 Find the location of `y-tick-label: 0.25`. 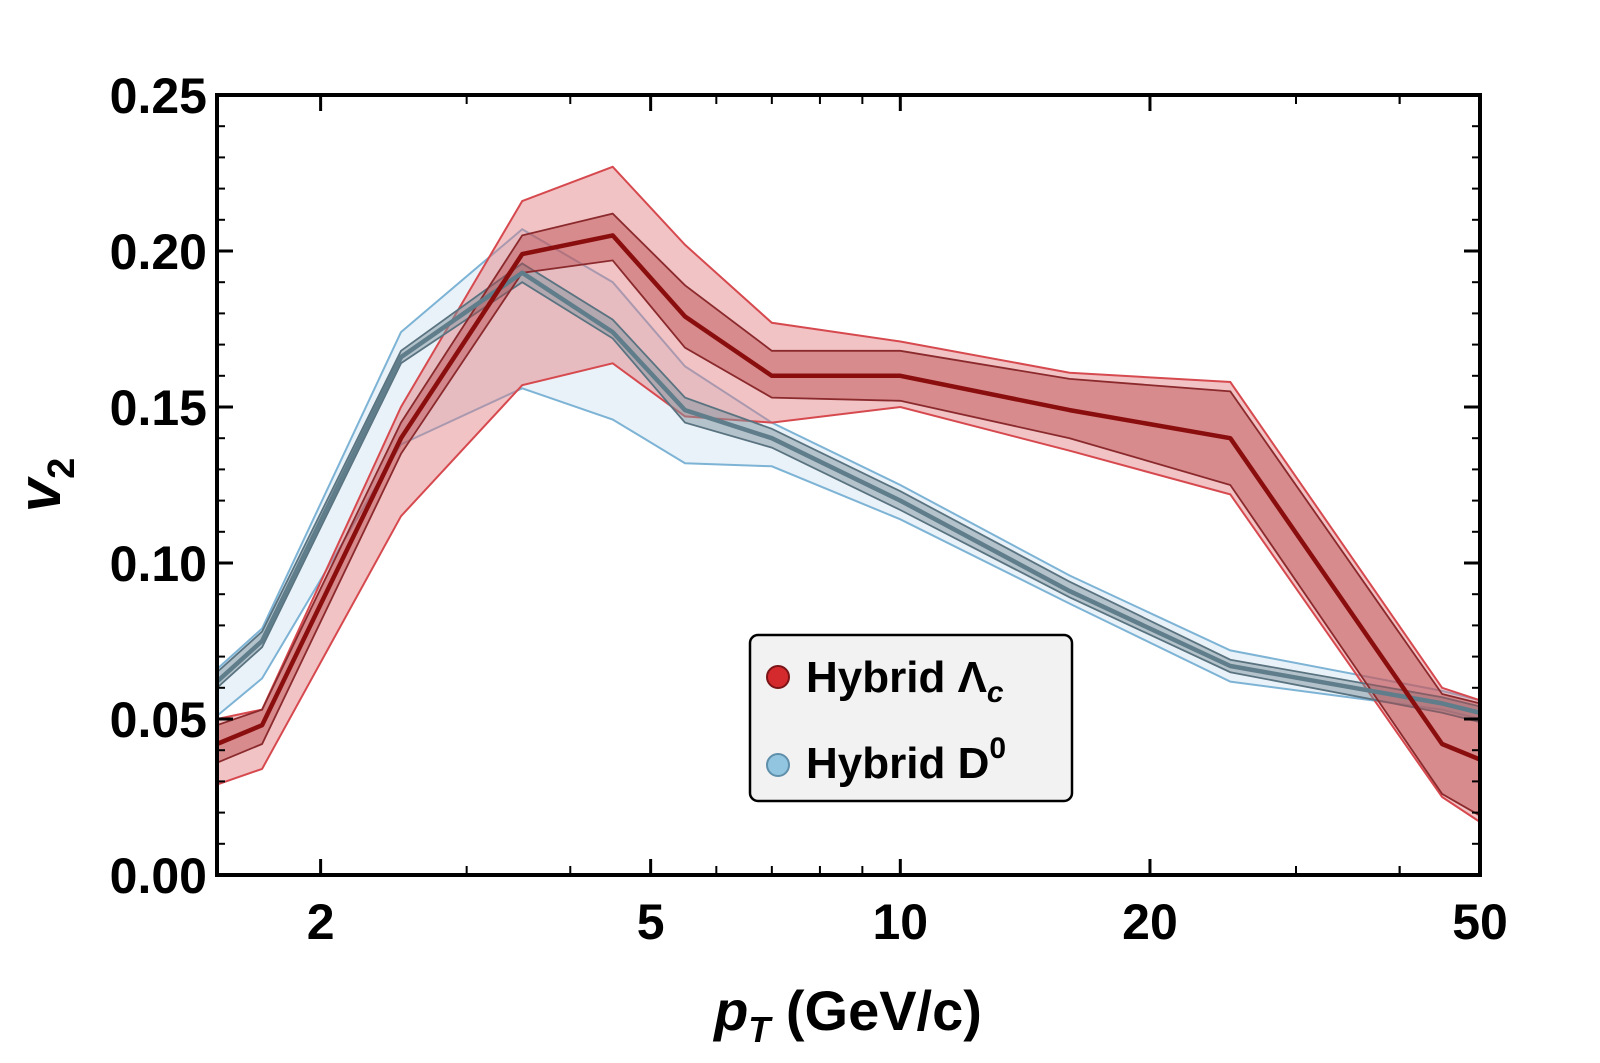

y-tick-label: 0.25 is located at coordinates (158, 96).